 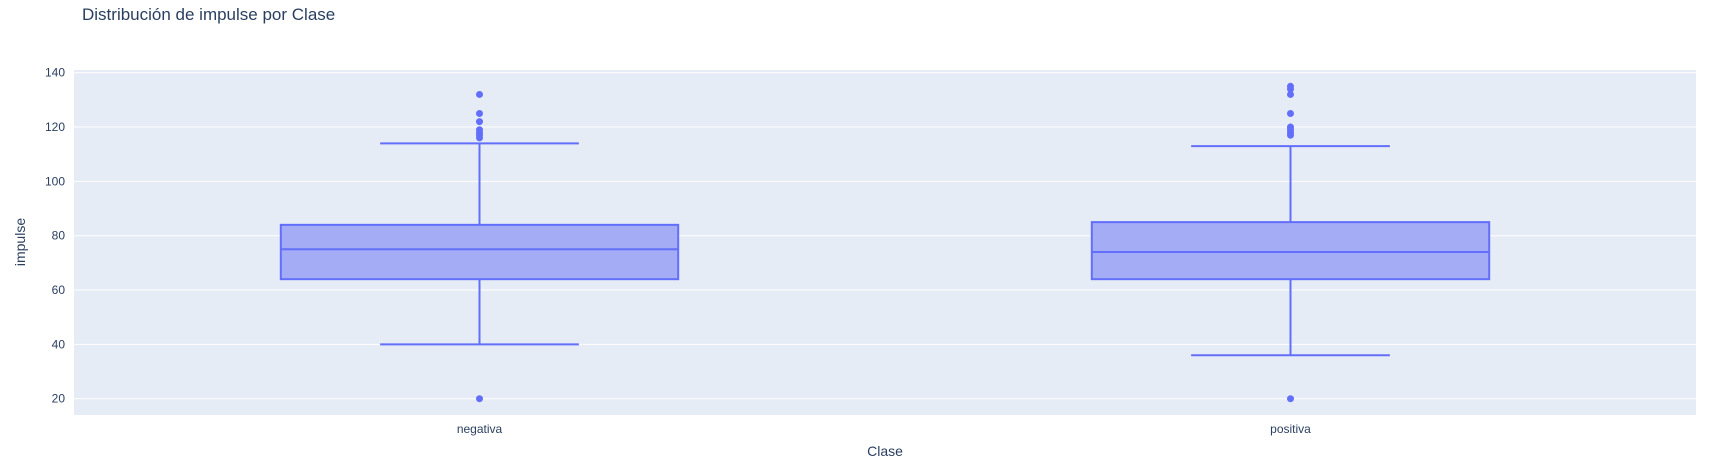 I want to click on y-tick-label: 140, so click(x=55, y=73).